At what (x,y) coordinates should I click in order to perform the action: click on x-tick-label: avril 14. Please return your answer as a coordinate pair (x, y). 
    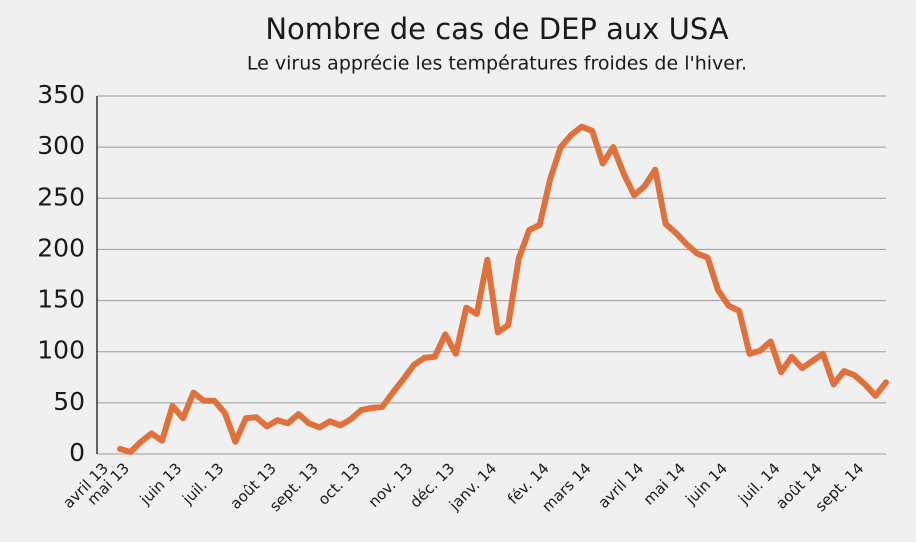
    Looking at the image, I should click on (621, 485).